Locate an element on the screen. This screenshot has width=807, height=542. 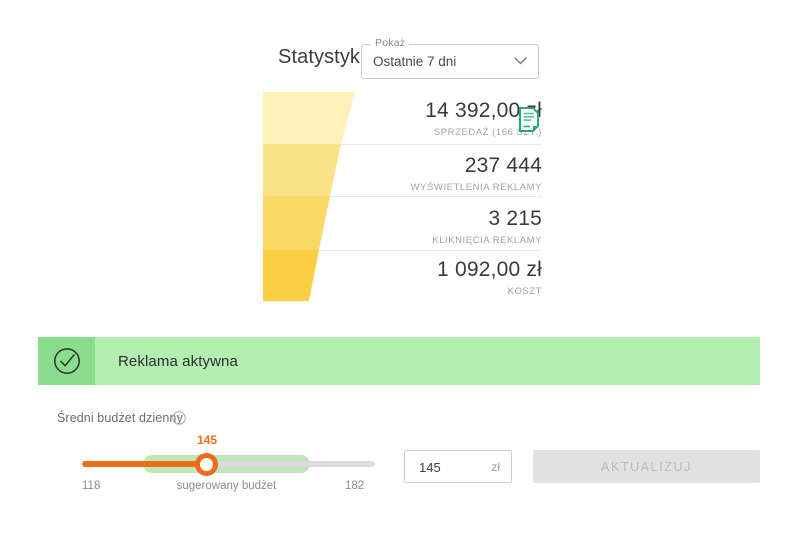
stat-label: KLIKNIĘCIA REKLAMY is located at coordinates (487, 240).